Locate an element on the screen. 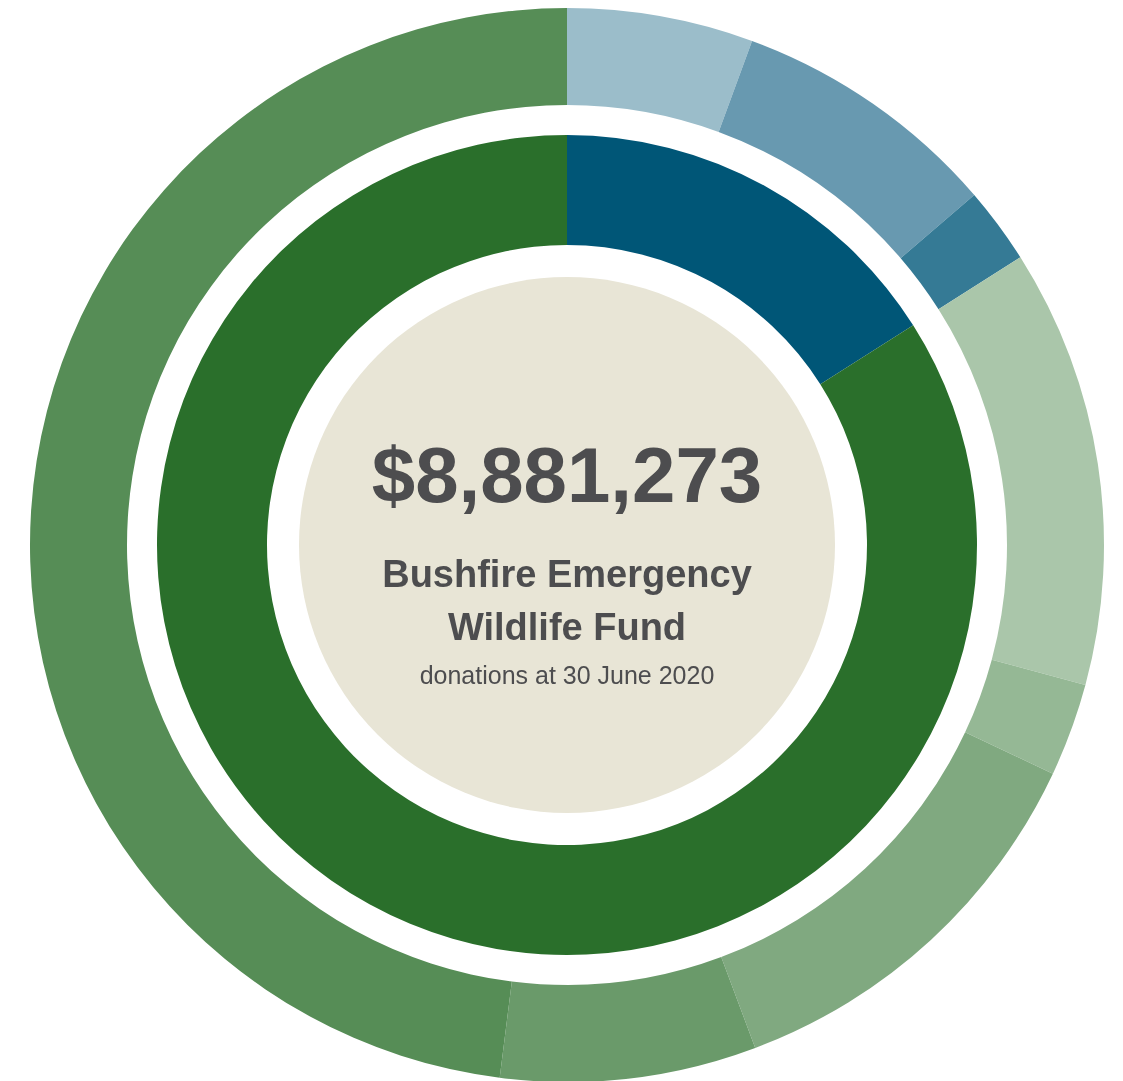 The width and height of the screenshot is (1123, 1081). text: Bushfire Emergency Wildlife Fund is located at coordinates (567, 600).